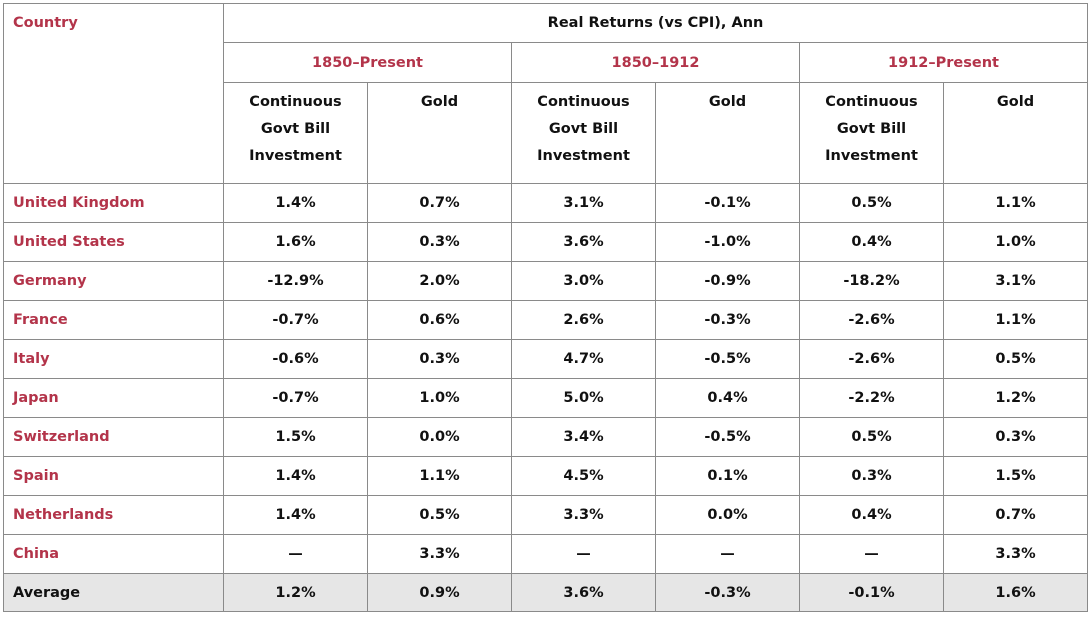  What do you see at coordinates (1015, 398) in the screenshot?
I see `table-cell: 1.2%` at bounding box center [1015, 398].